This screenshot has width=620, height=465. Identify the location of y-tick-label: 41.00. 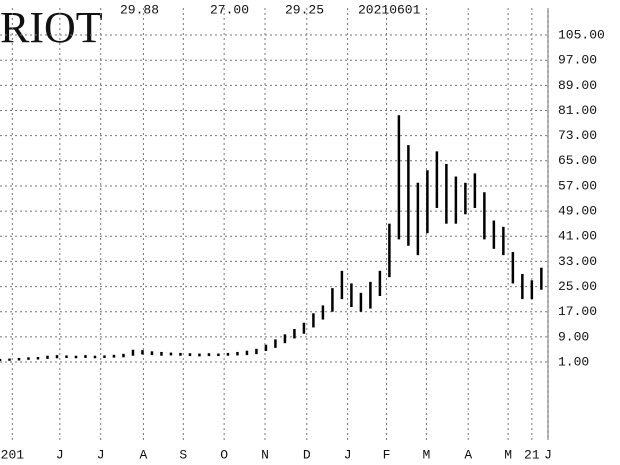
(577, 236).